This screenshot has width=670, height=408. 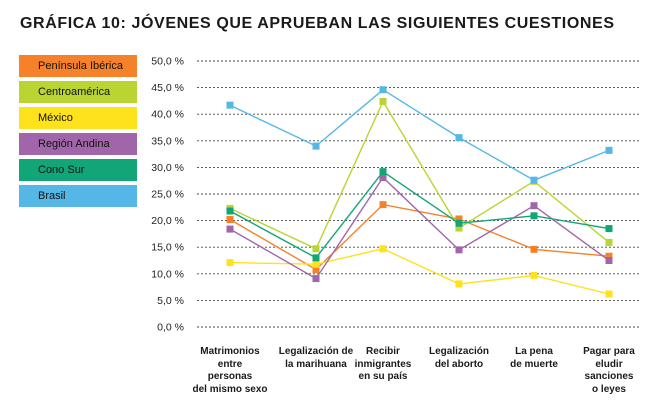 What do you see at coordinates (609, 364) in the screenshot?
I see `x-category-label-line: eludir` at bounding box center [609, 364].